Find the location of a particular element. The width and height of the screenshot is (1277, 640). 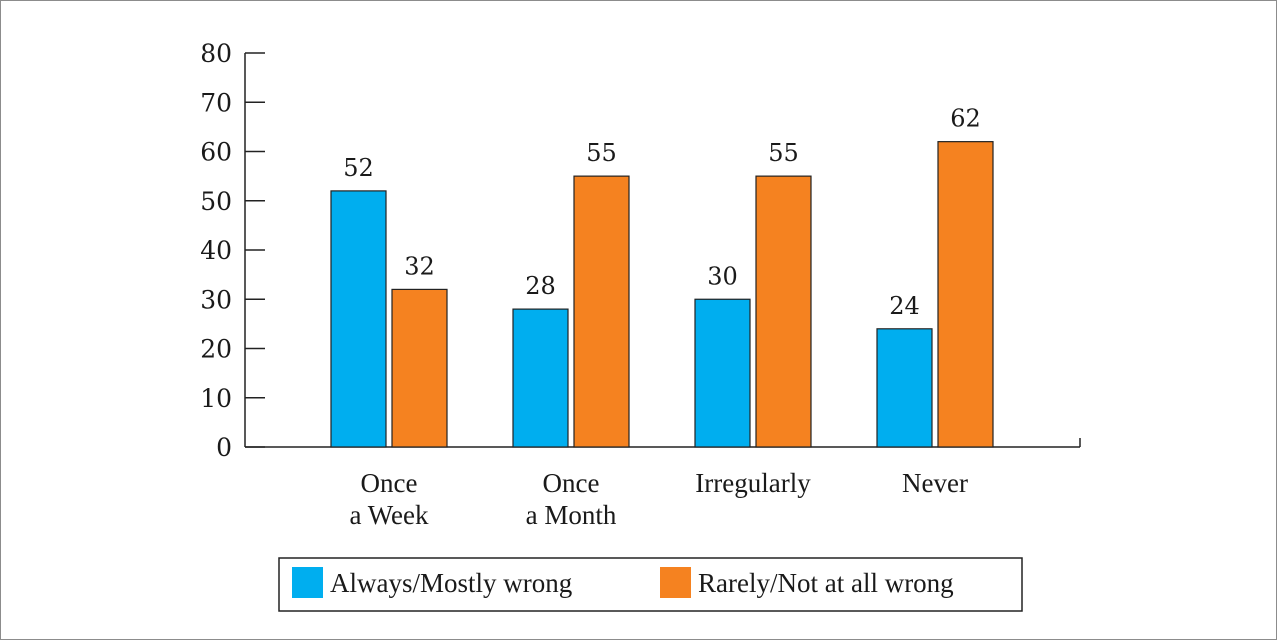

y-tick-label: 0 is located at coordinates (224, 447).